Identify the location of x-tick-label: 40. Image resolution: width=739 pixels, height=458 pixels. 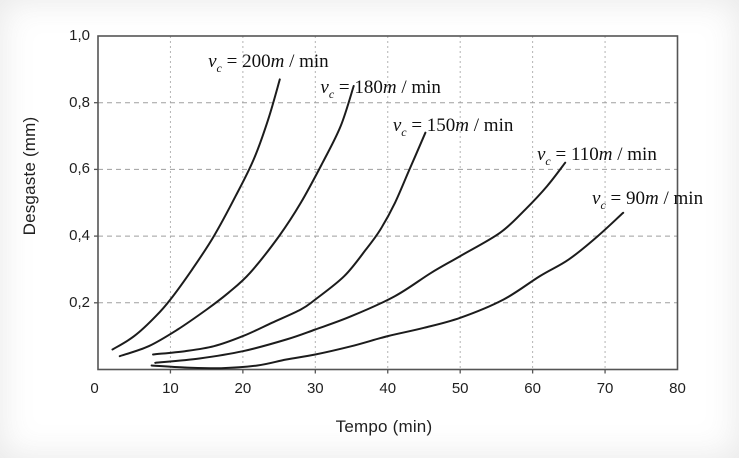
(388, 388).